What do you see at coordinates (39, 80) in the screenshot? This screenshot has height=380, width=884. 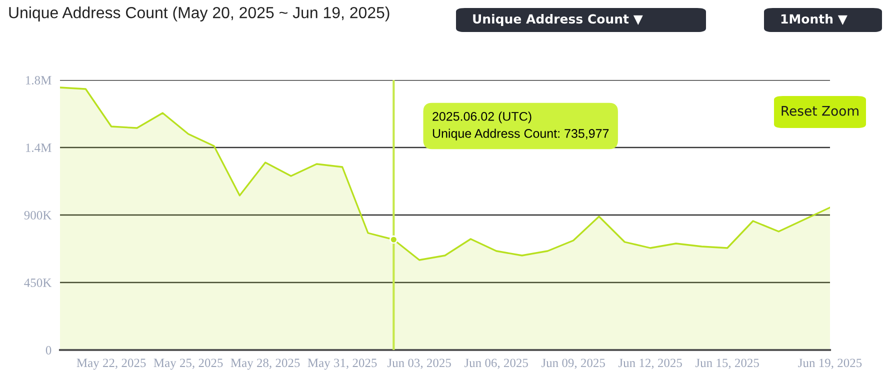 I see `y-tick-label: 1.8M` at bounding box center [39, 80].